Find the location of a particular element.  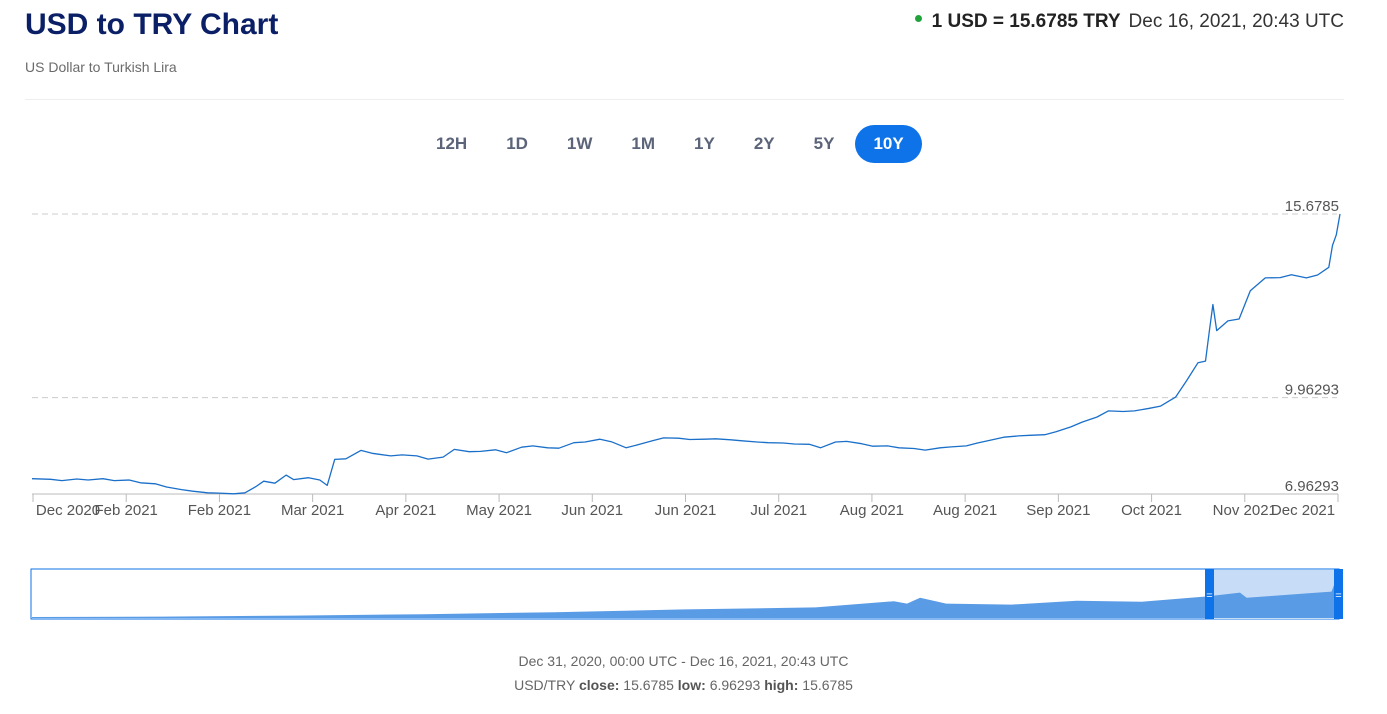

high-label: high: is located at coordinates (781, 685).